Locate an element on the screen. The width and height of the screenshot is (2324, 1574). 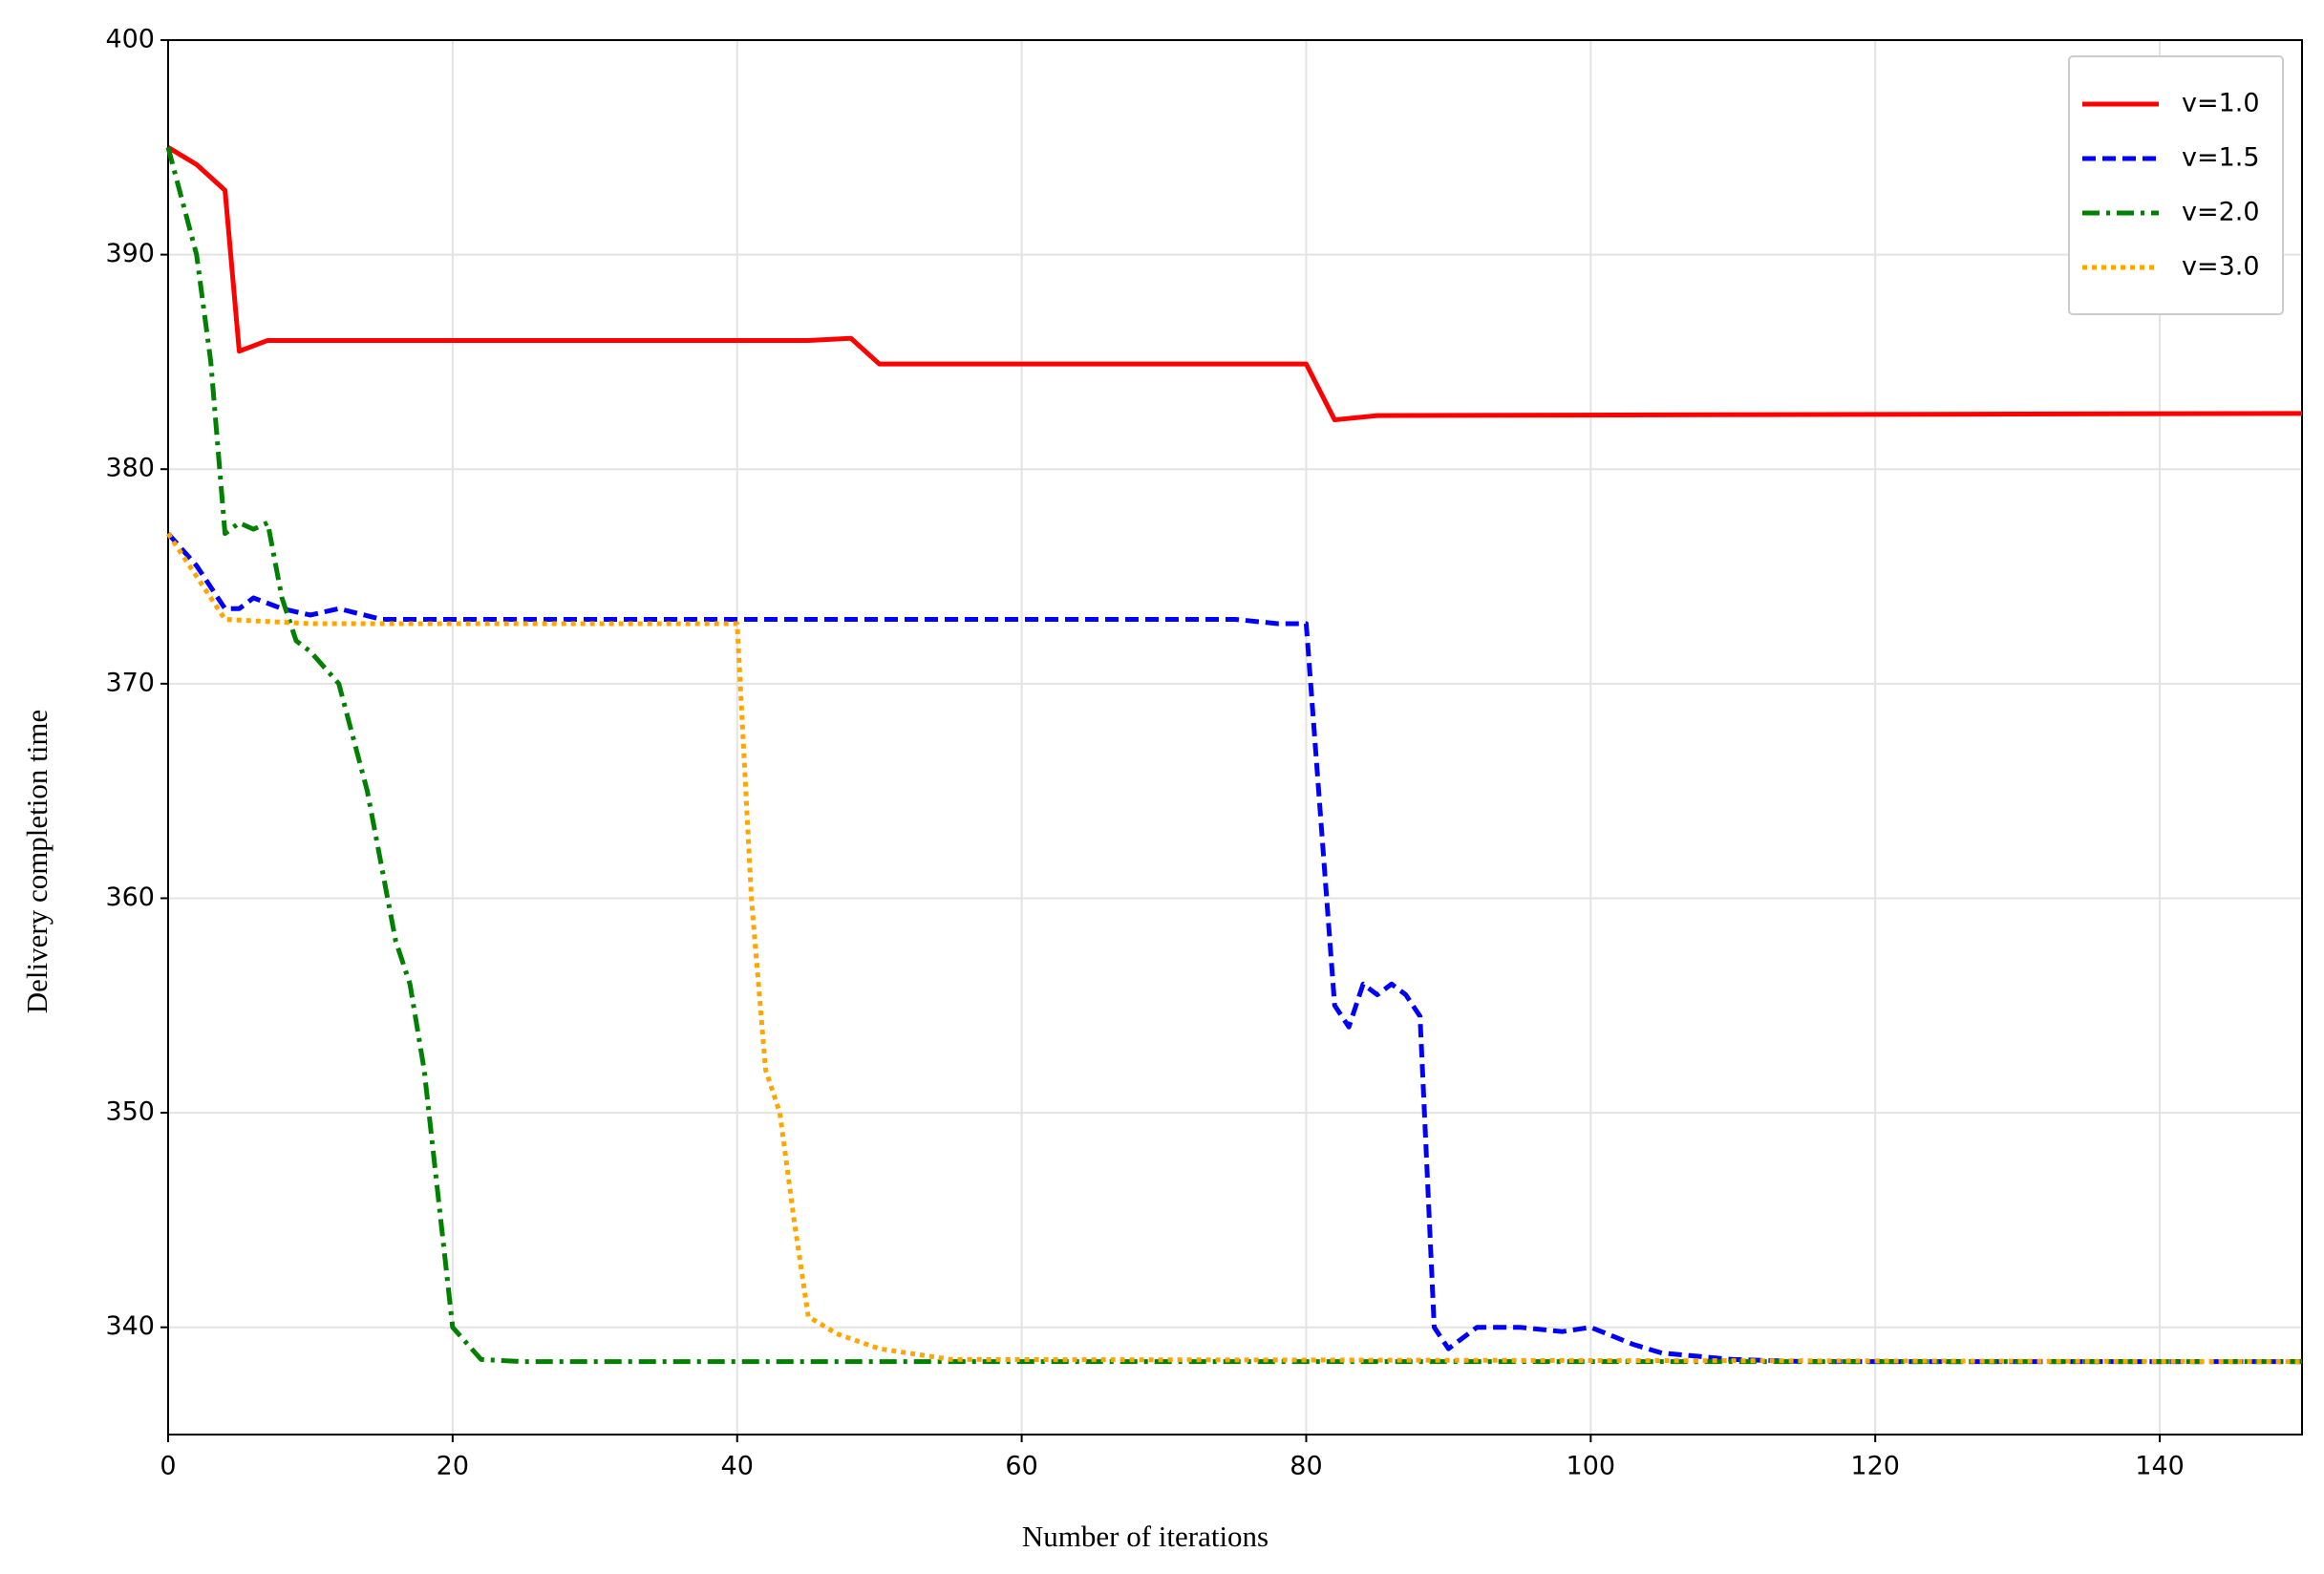
y-tick-label: 360 is located at coordinates (130, 897).